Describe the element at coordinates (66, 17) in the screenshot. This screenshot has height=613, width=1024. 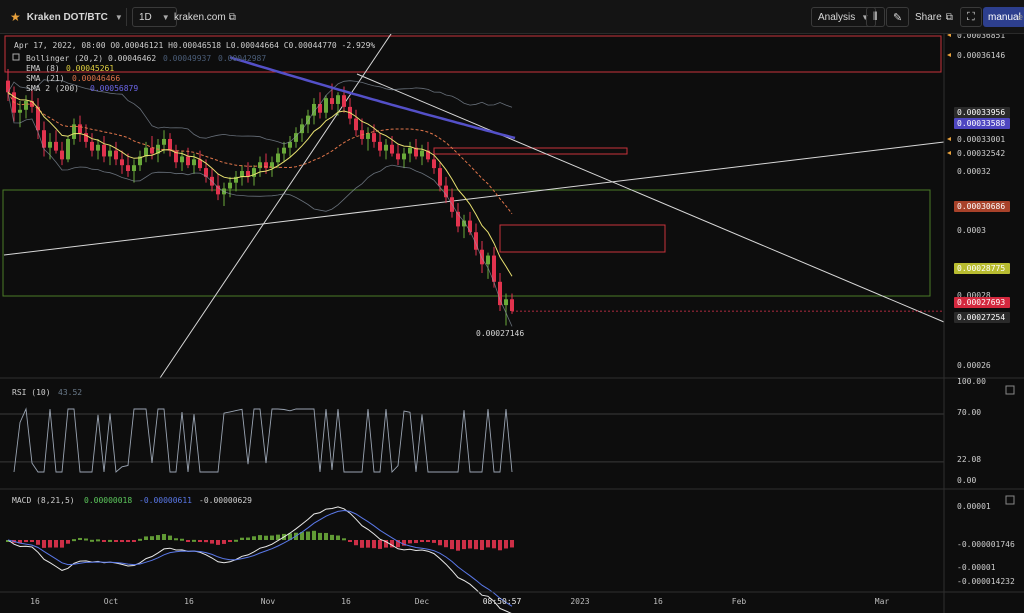
I see `symbol-button: ★ Kraken DOT/BTC ▼` at that location.